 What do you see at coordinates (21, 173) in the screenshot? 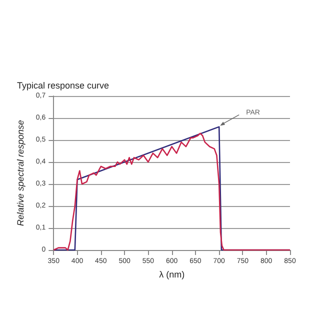
I see `y-axis-title: Relative spectral response` at bounding box center [21, 173].